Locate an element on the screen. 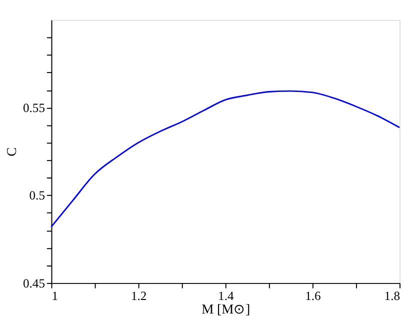 The width and height of the screenshot is (415, 321). x-tick-label: 1.4 is located at coordinates (226, 295).